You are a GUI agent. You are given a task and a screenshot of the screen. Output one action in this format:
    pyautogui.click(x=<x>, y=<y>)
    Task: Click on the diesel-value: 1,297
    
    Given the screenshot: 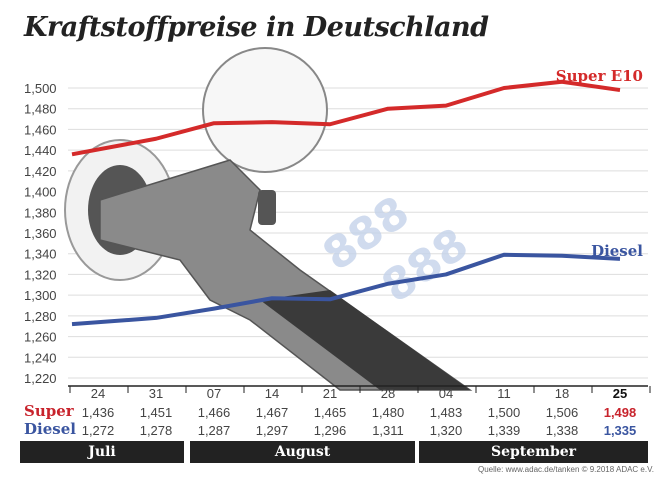 What is the action you would take?
    pyautogui.click(x=272, y=430)
    